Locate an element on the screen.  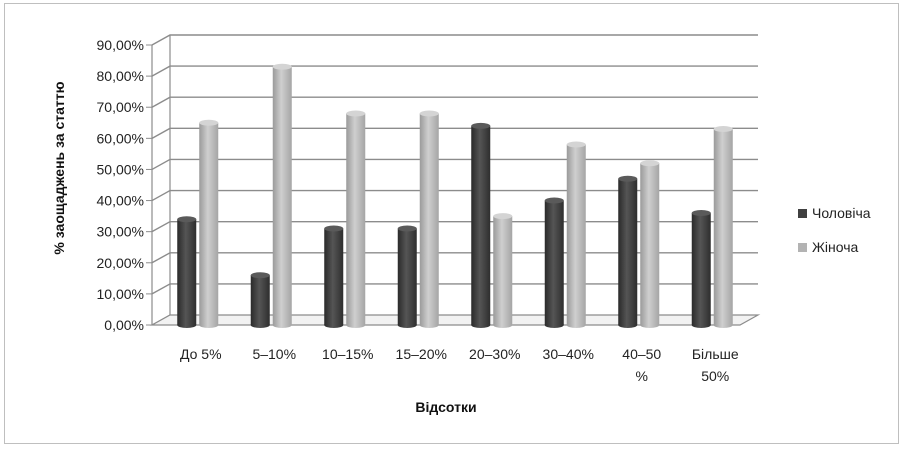
y-tick-label: 20,00% is located at coordinates (120, 263).